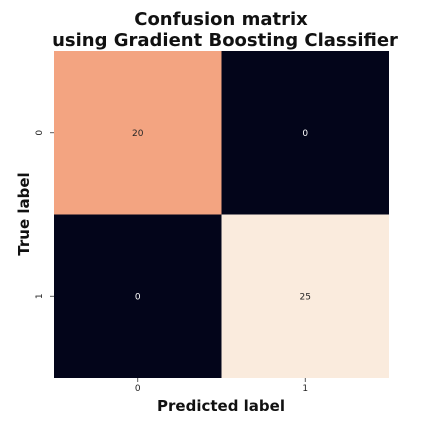  What do you see at coordinates (24, 213) in the screenshot?
I see `y-axis-label: True label` at bounding box center [24, 213].